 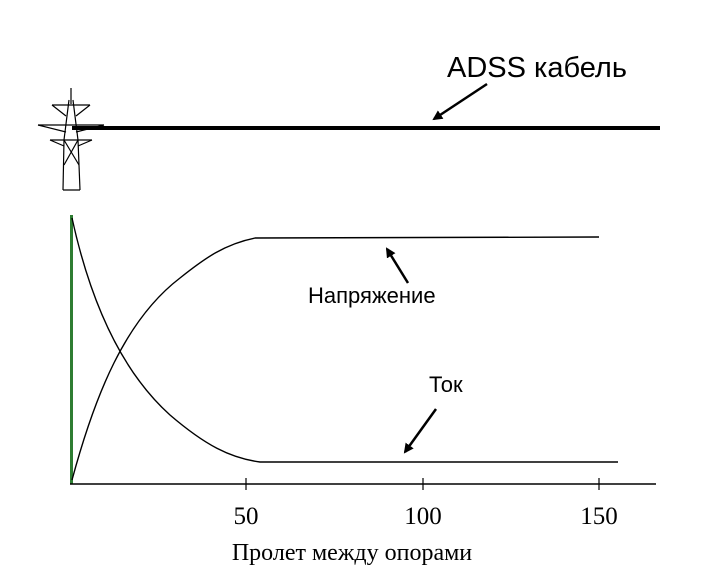 What do you see at coordinates (446, 384) in the screenshot?
I see `current-label: Ток` at bounding box center [446, 384].